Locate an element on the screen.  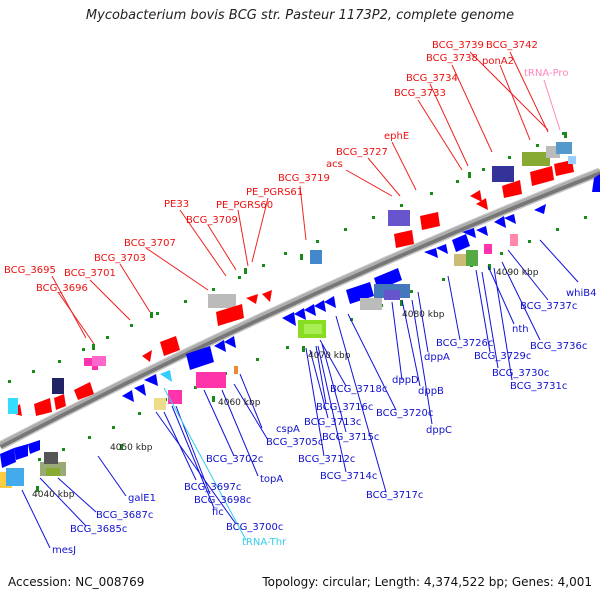
gene-label: nth is located at coordinates (520, 329).